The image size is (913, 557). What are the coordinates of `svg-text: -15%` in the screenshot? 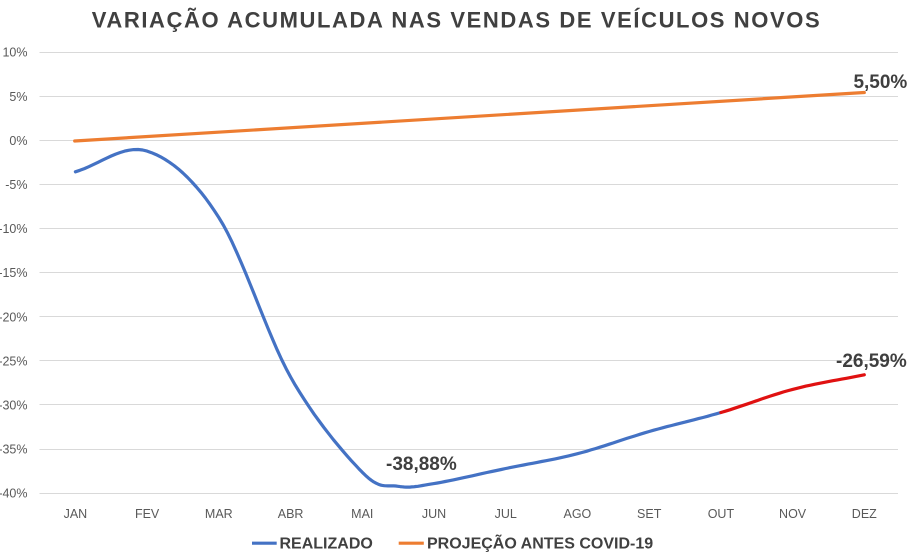 It's located at (14, 273).